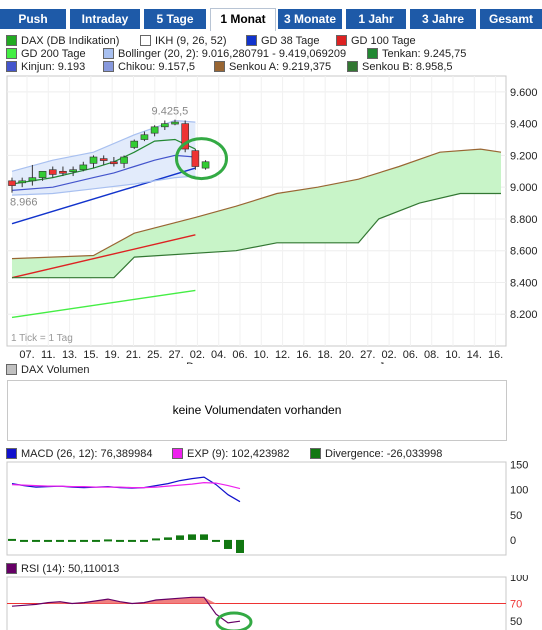 Image resolution: width=542 pixels, height=630 pixels. Describe the element at coordinates (103, 172) in the screenshot. I see `series-line-kinjun` at that location.